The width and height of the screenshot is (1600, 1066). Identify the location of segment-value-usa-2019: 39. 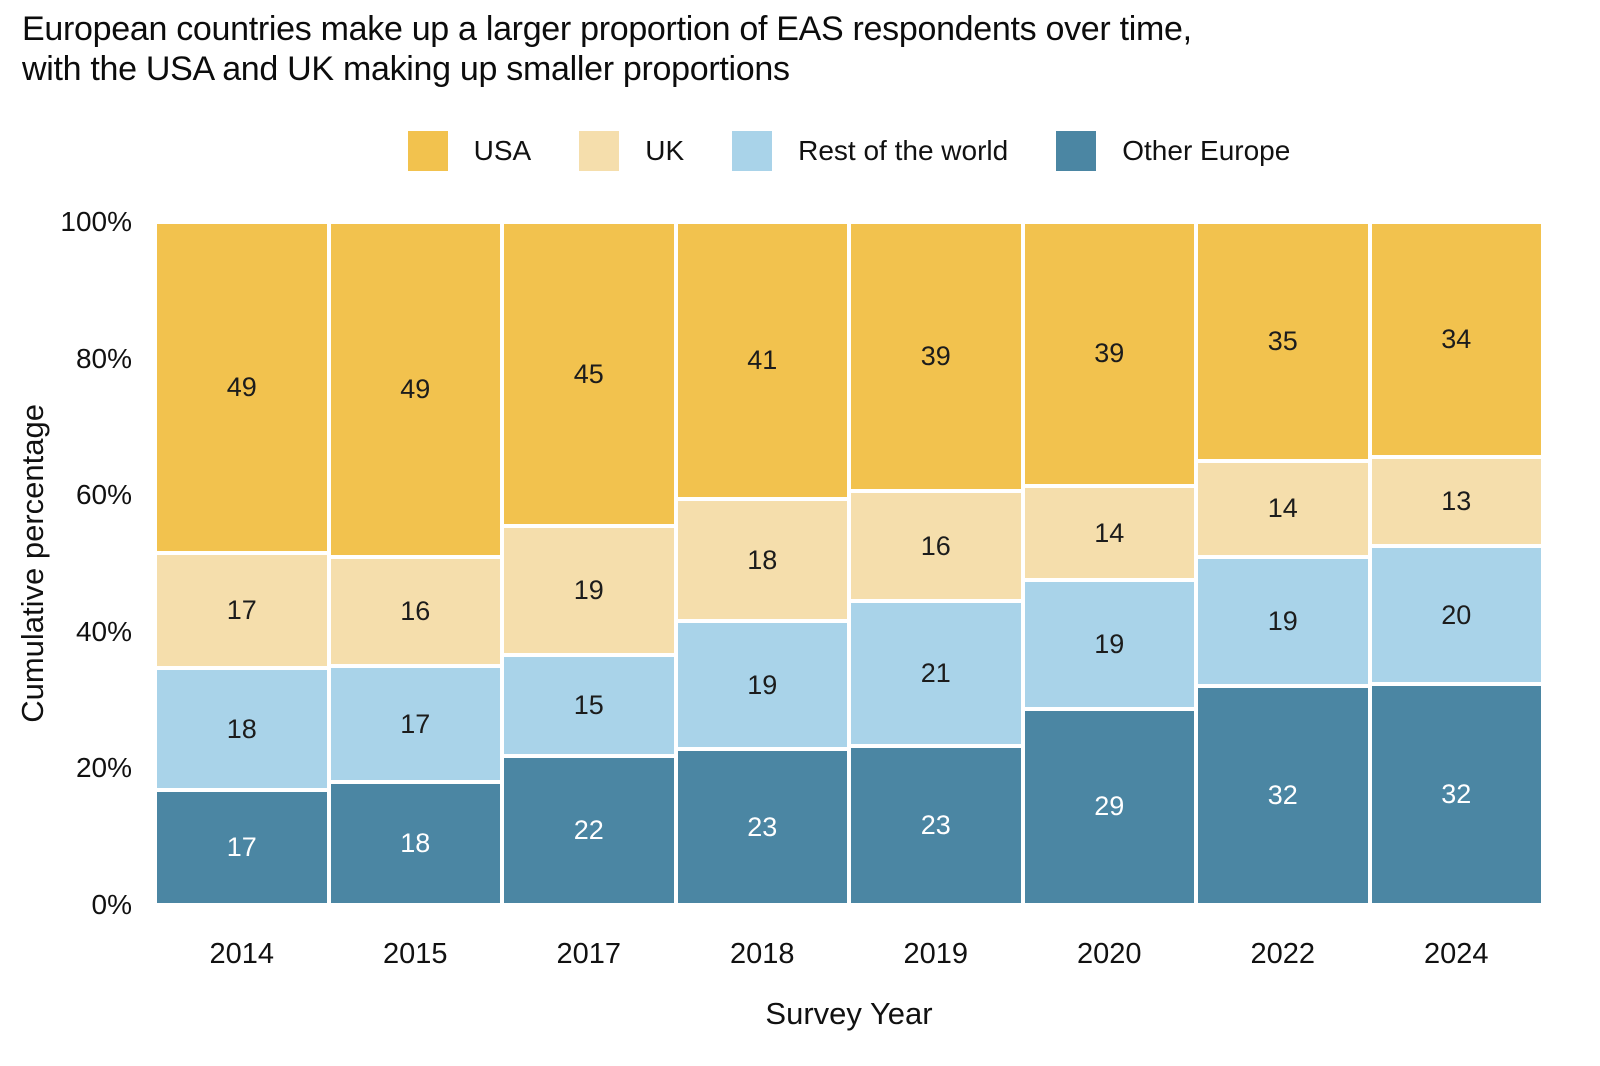
(935, 356).